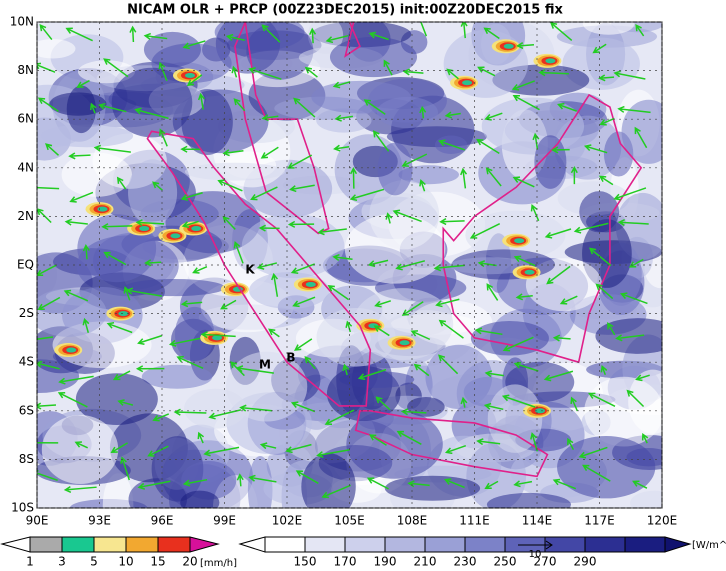 The width and height of the screenshot is (726, 571). What do you see at coordinates (189, 562) in the screenshot?
I see `legend-label: 20` at bounding box center [189, 562].